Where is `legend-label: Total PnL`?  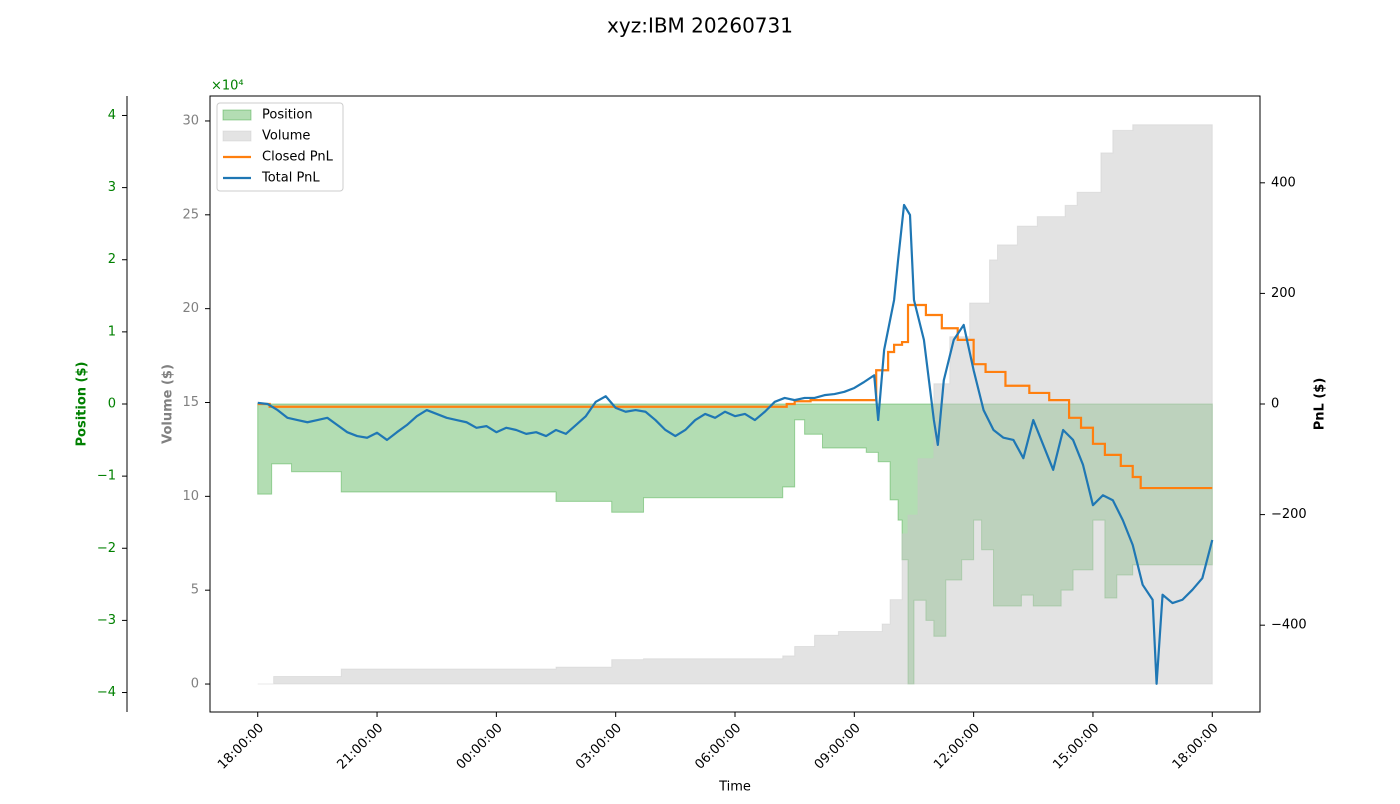 legend-label: Total PnL is located at coordinates (290, 178).